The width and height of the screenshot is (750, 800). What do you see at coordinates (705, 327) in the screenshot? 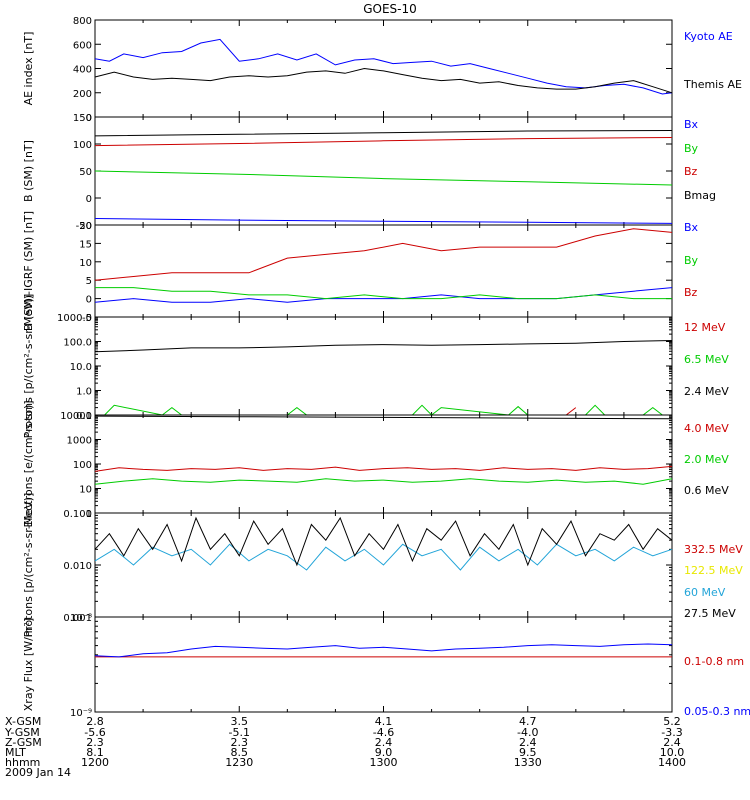
I see `legend-entry: 12 MeV` at bounding box center [705, 327].